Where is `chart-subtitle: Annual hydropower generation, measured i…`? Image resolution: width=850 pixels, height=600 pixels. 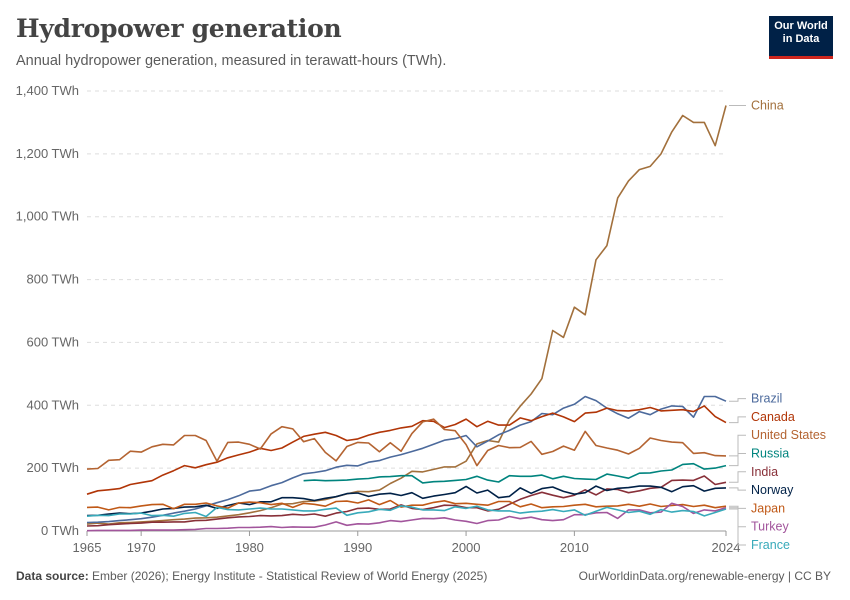 chart-subtitle: Annual hydropower generation, measured i… is located at coordinates (231, 61).